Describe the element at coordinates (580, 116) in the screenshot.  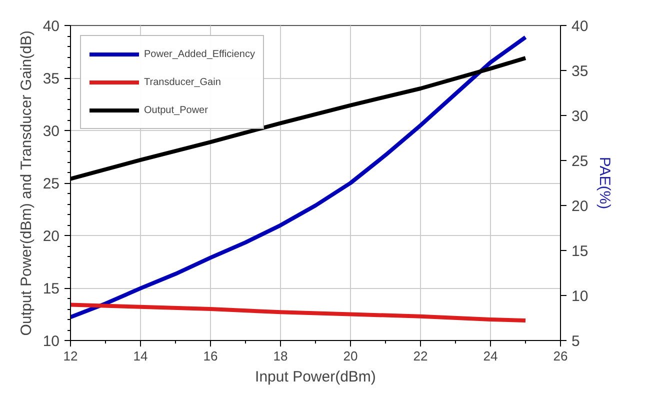
I see `y2-tick-label: 30` at that location.